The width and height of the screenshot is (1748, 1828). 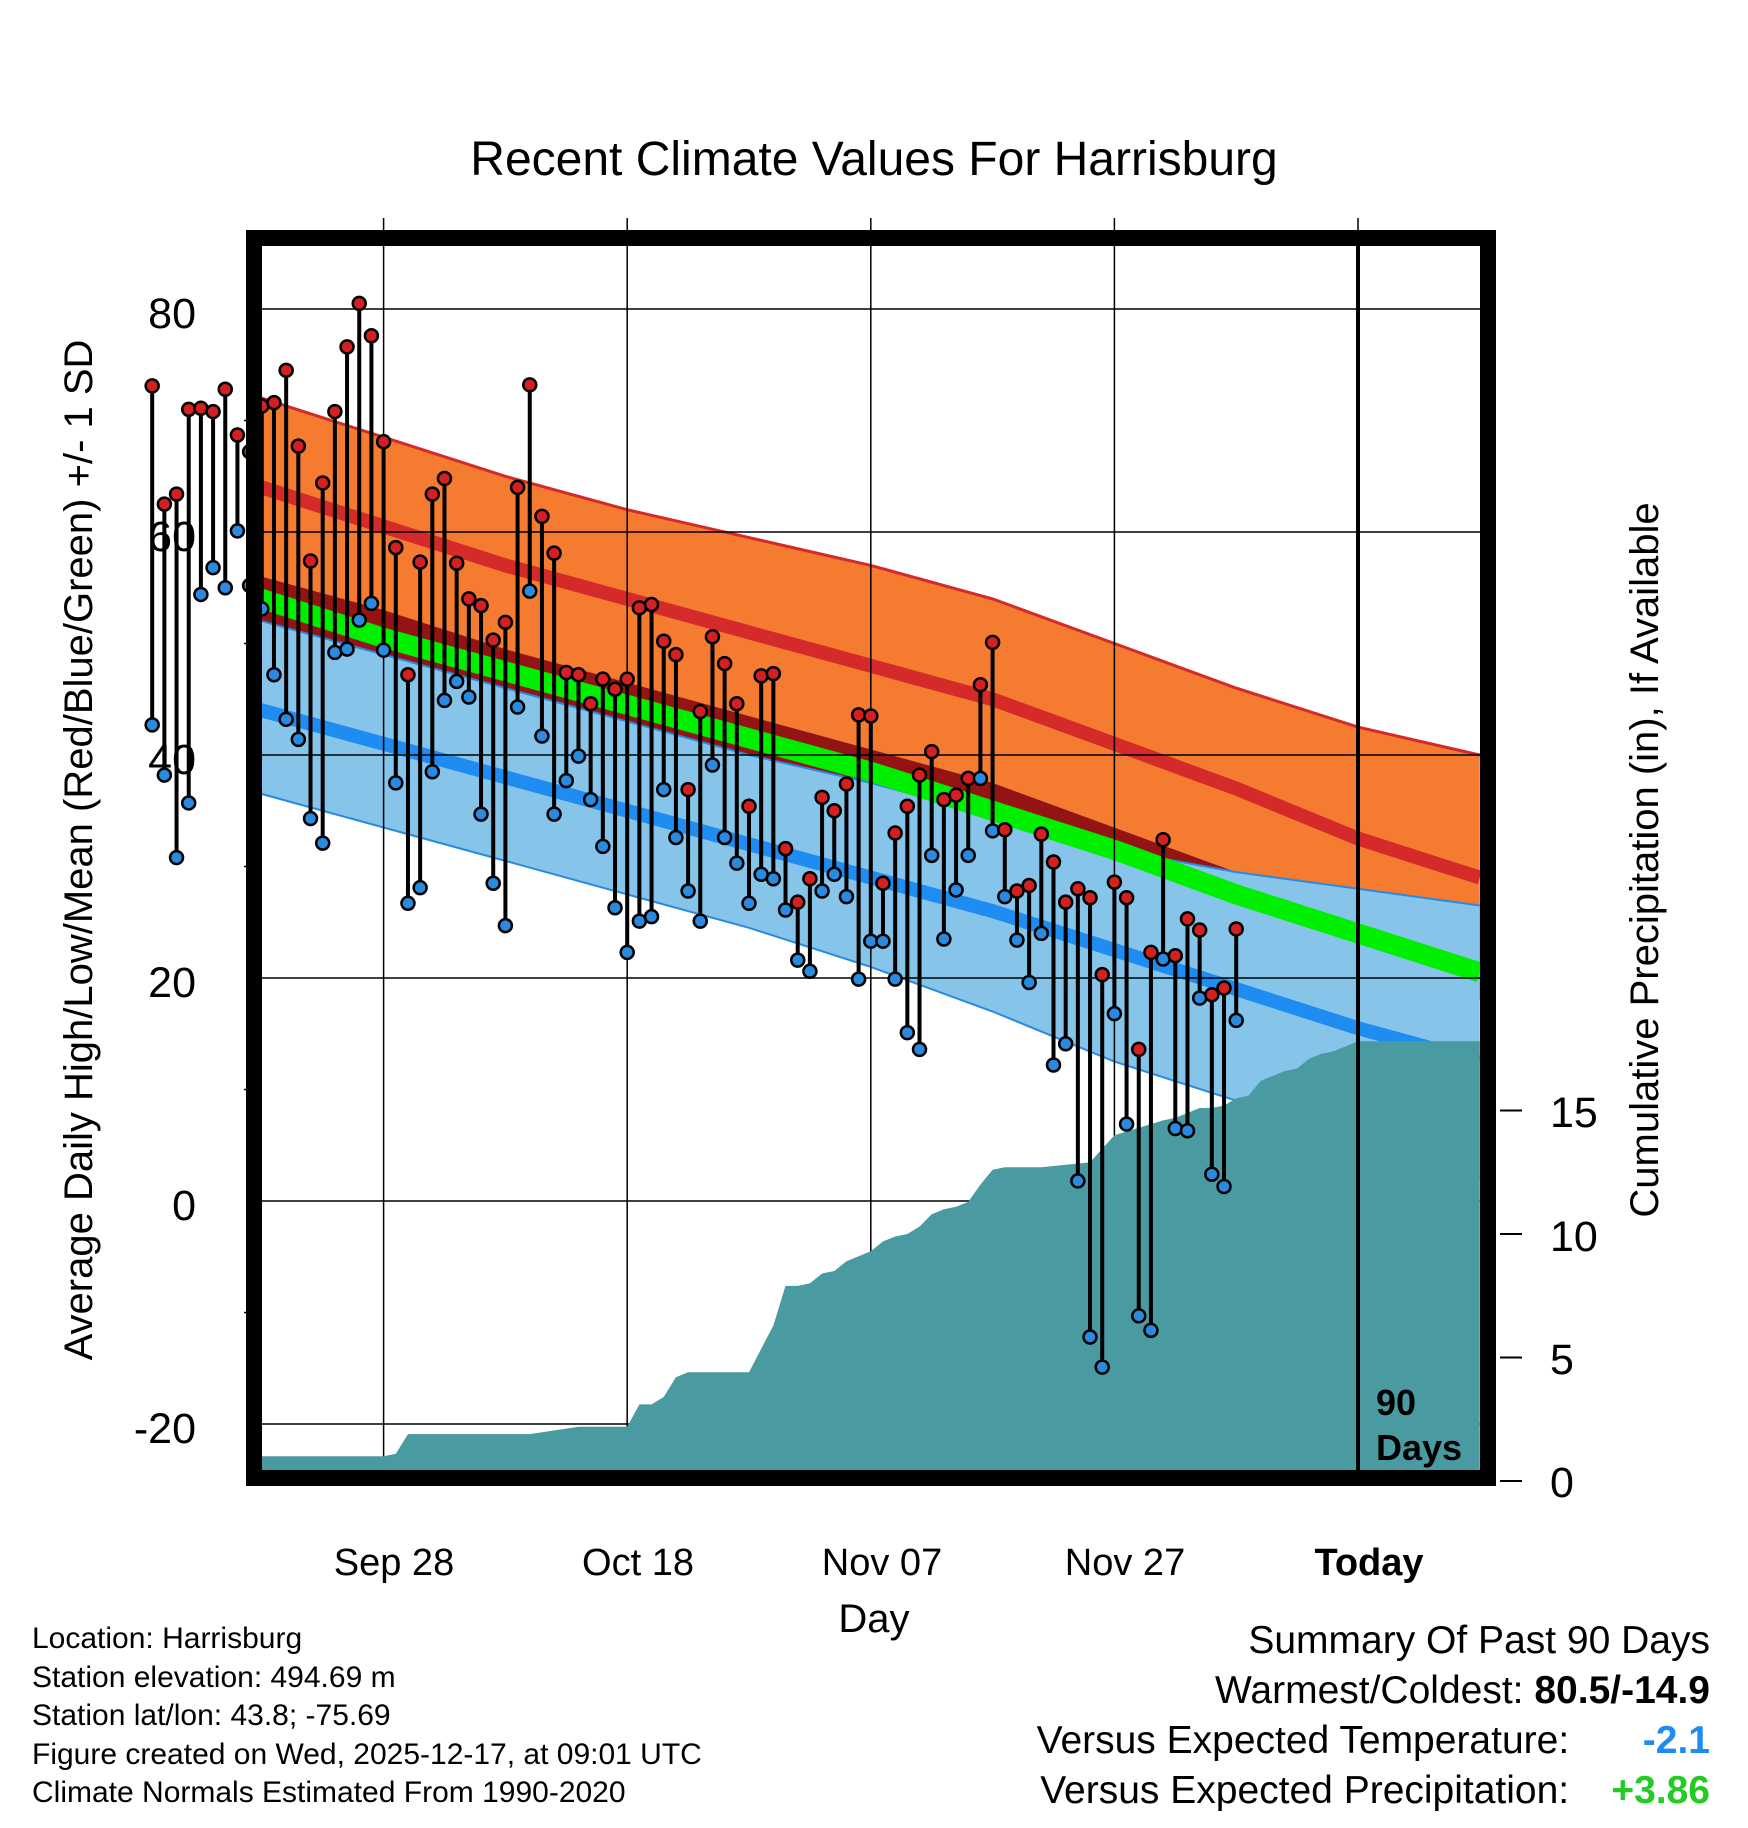 I want to click on summary-title: Summary Of Past 90 Days, so click(x=1479, y=1640).